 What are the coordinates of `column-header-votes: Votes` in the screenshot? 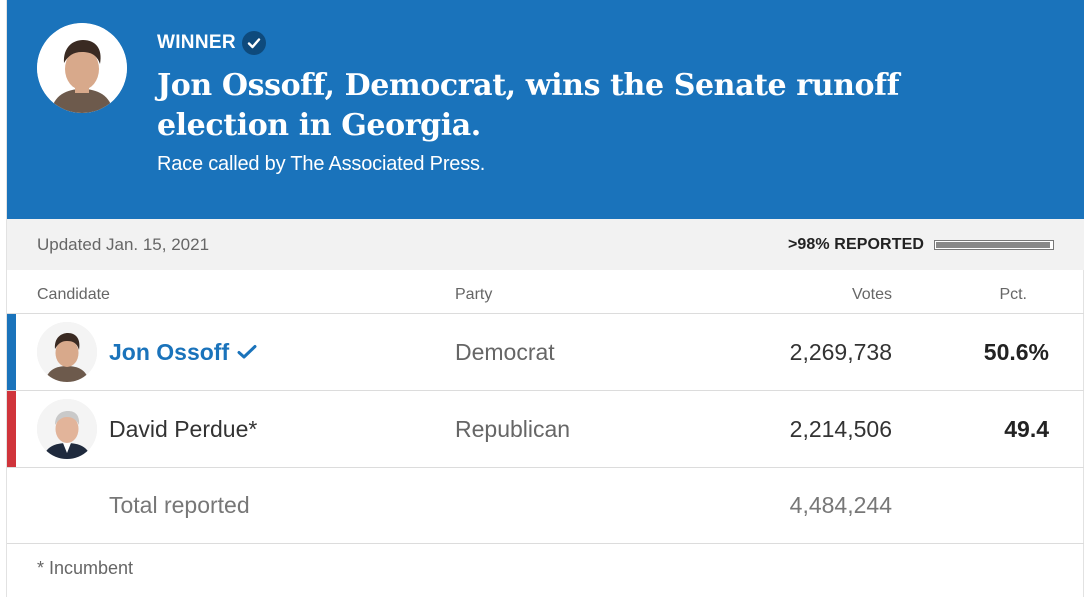 It's located at (871, 294).